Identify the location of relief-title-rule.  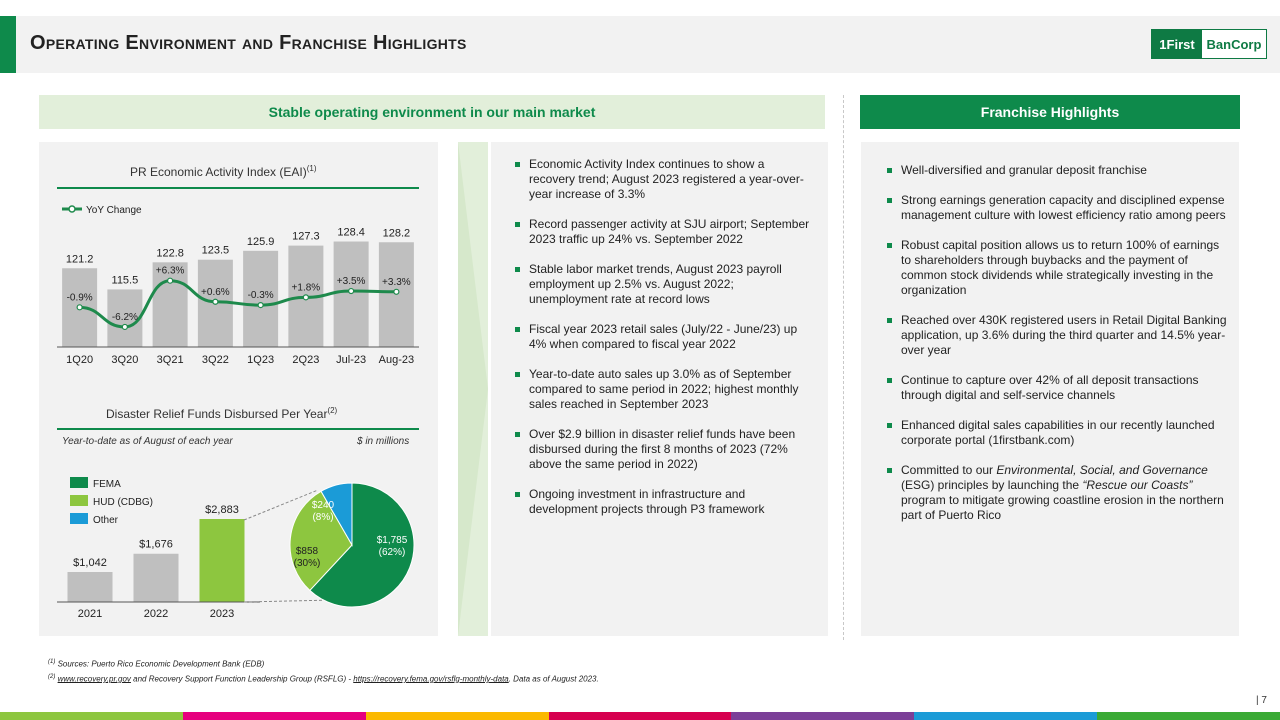
(238, 429).